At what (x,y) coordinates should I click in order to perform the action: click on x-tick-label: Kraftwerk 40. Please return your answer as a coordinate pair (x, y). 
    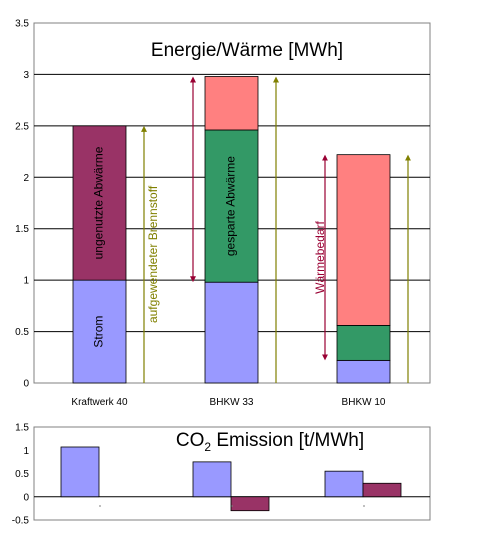
    Looking at the image, I should click on (99, 402).